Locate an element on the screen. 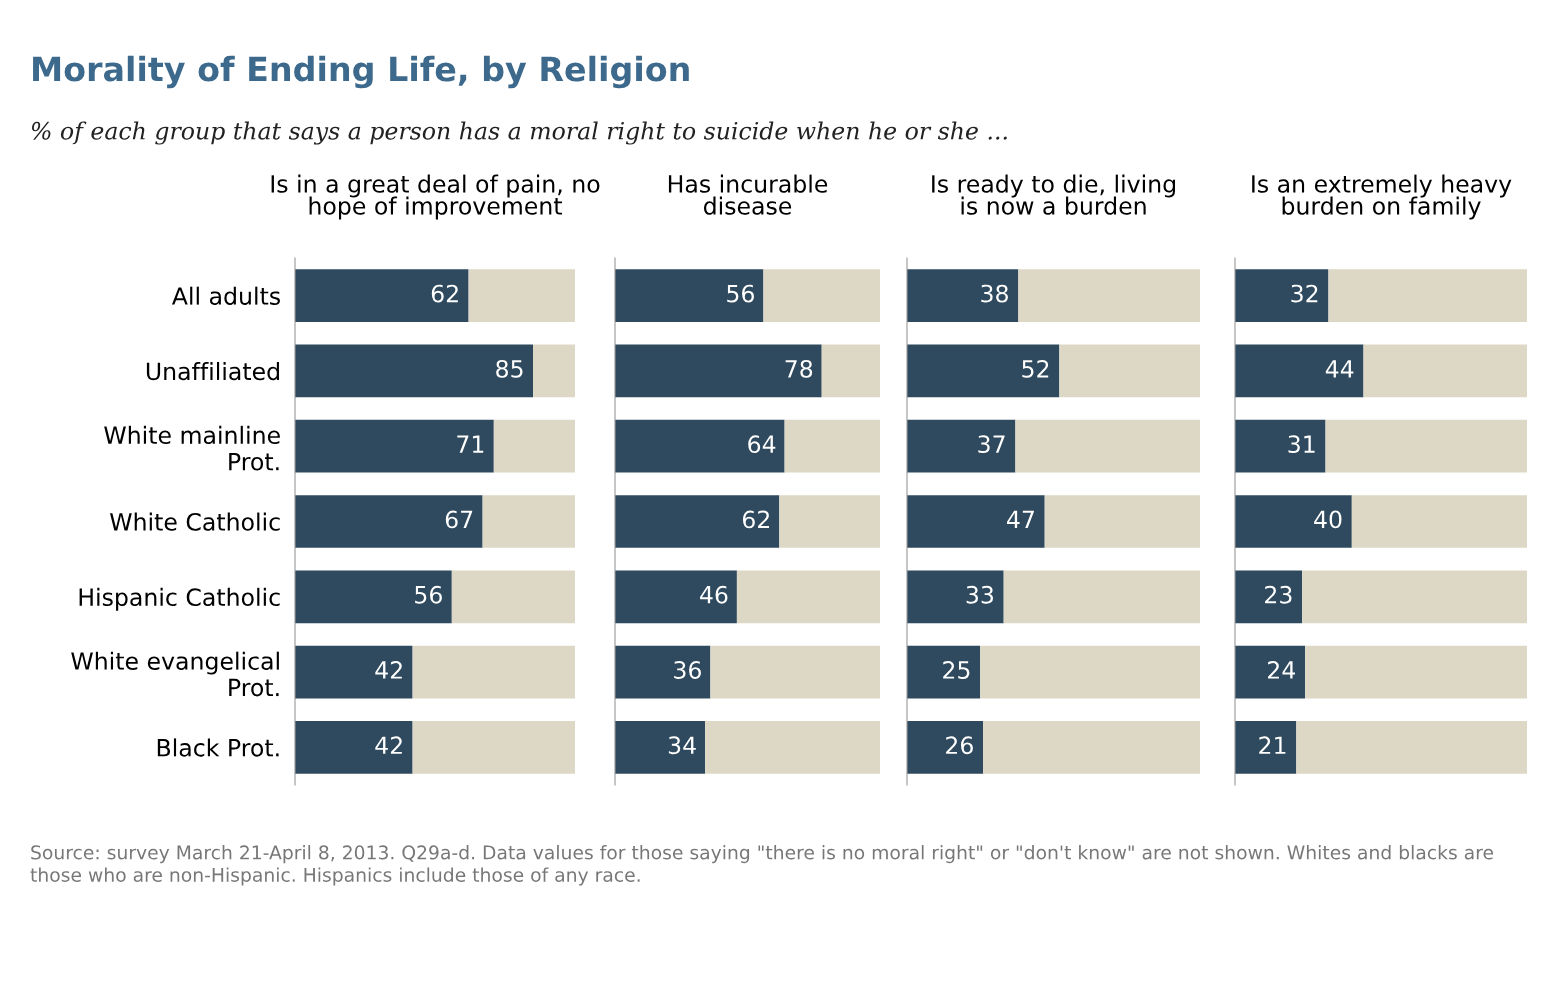 This screenshot has width=1541, height=985. y-tick-label: Unaffiliated is located at coordinates (212, 371).